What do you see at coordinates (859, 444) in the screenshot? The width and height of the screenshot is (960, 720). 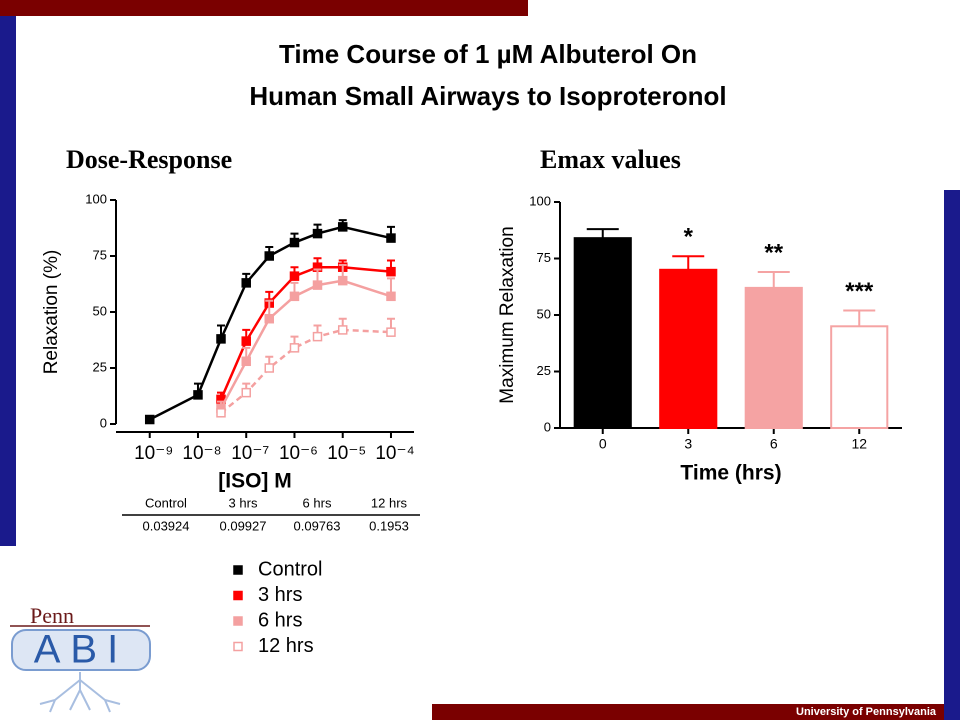 I see `x-tick-label: 12` at bounding box center [859, 444].